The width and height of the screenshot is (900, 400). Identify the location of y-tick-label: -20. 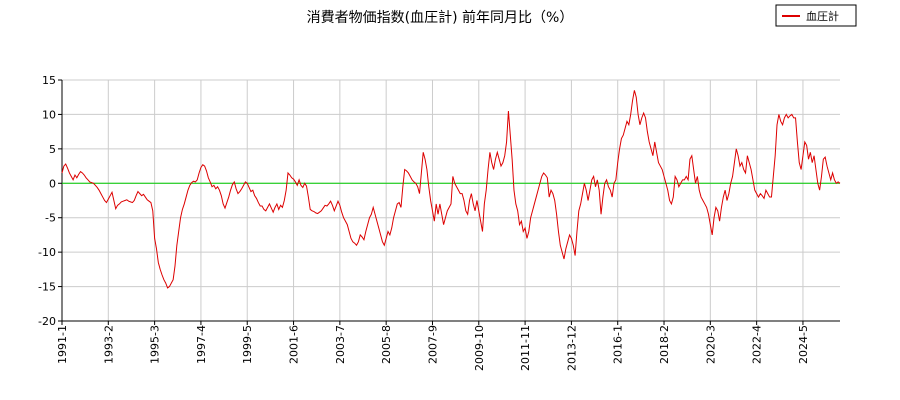
(47, 321).